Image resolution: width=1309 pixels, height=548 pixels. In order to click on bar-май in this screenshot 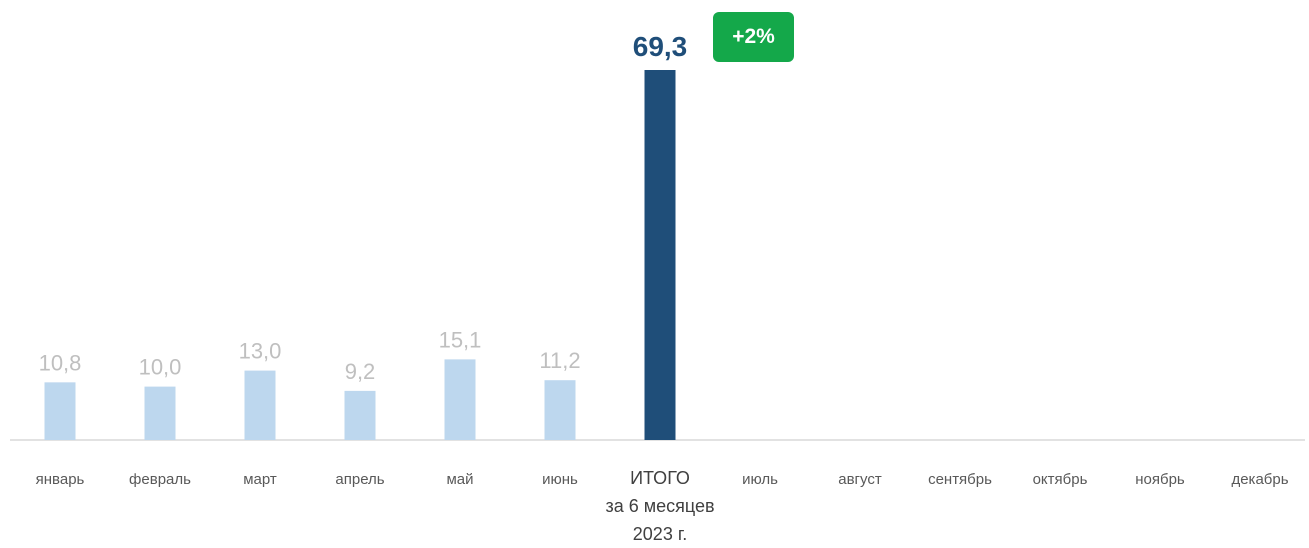, I will do `click(460, 399)`.